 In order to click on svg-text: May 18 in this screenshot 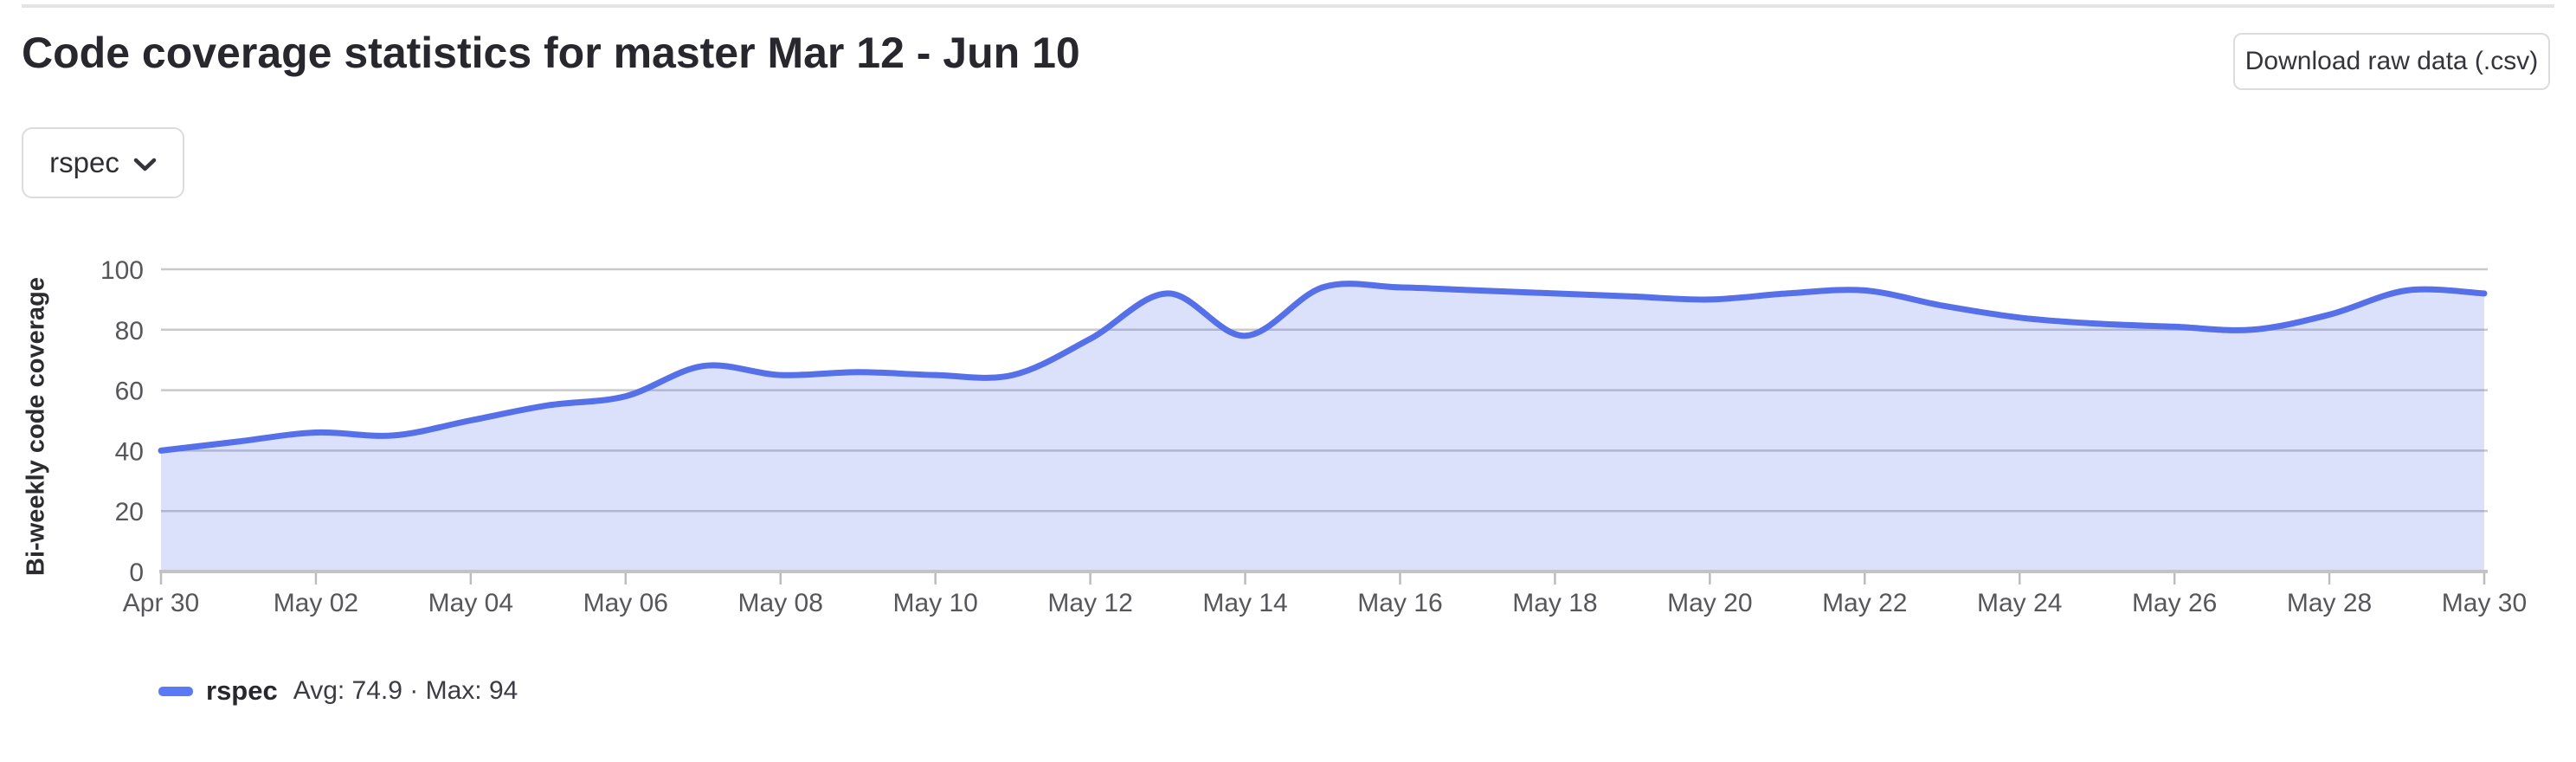, I will do `click(1554, 603)`.